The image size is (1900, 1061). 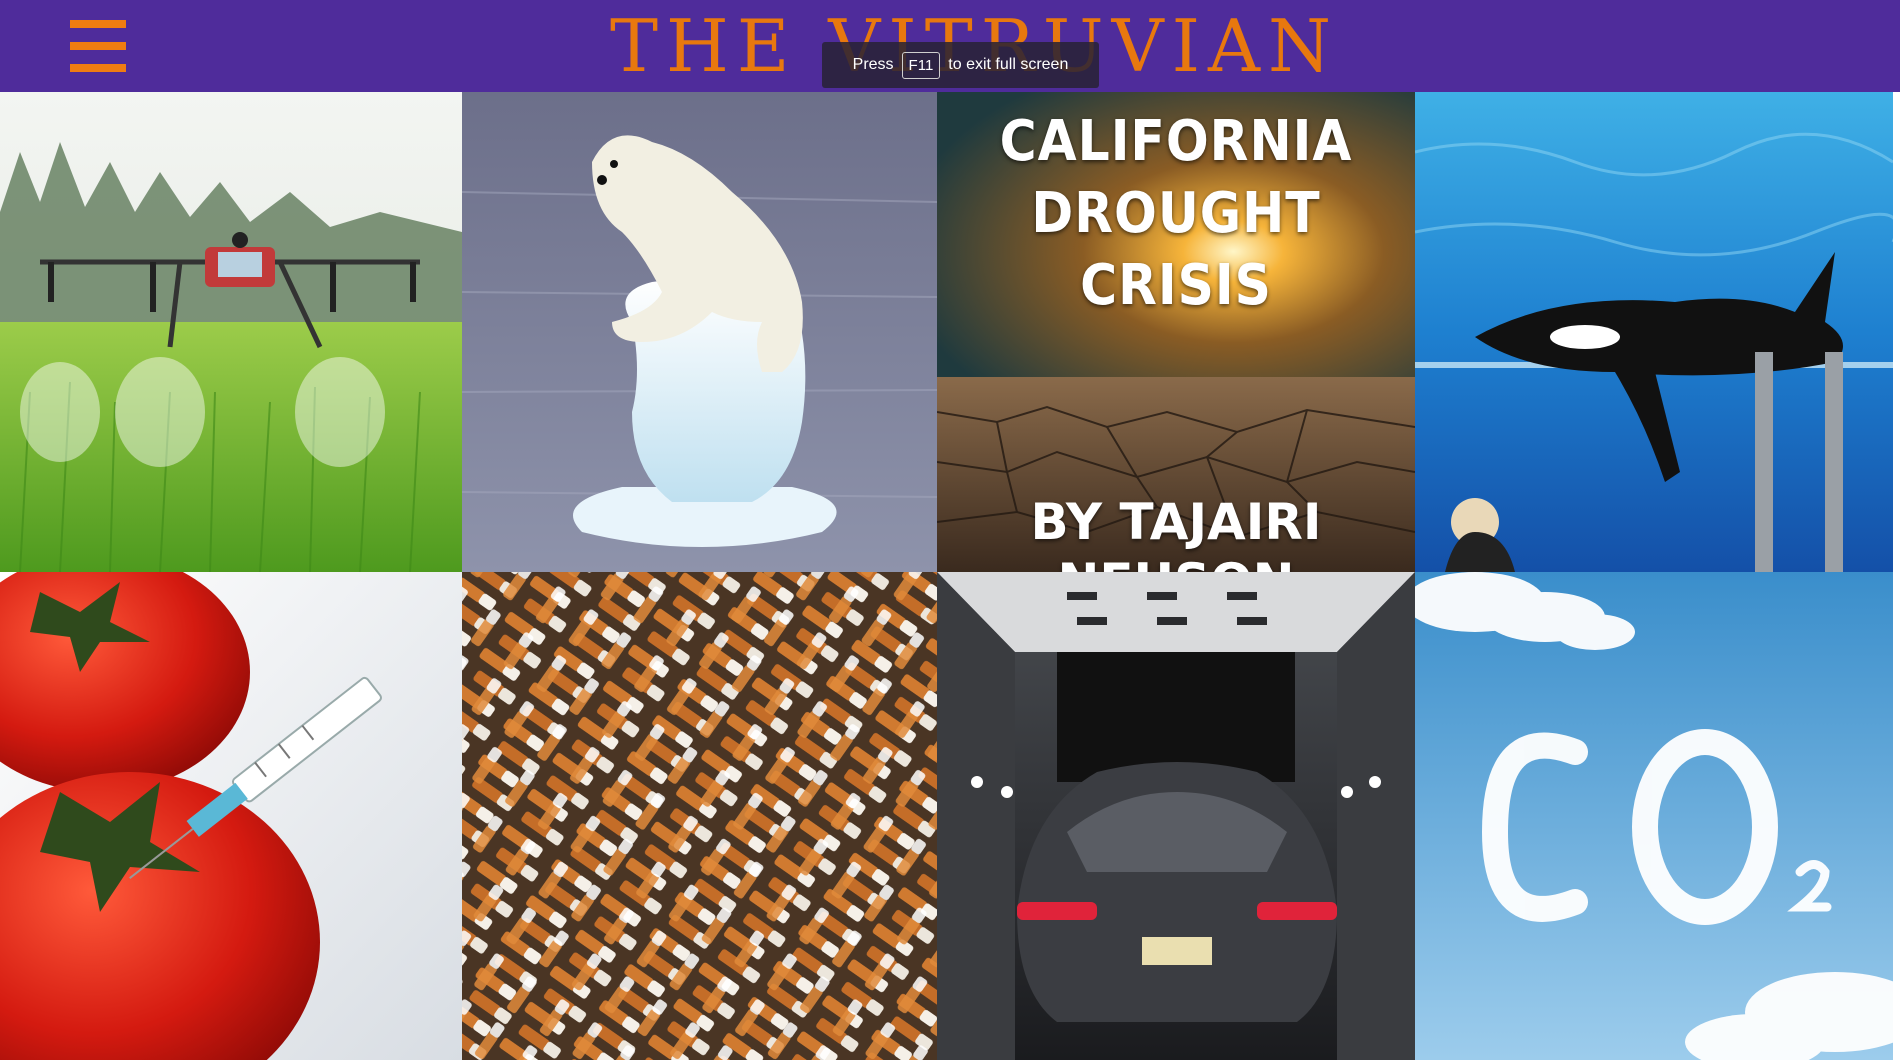 What do you see at coordinates (1176, 532) in the screenshot?
I see `drought-article-byline: BY TAJAIRI NEUSON` at bounding box center [1176, 532].